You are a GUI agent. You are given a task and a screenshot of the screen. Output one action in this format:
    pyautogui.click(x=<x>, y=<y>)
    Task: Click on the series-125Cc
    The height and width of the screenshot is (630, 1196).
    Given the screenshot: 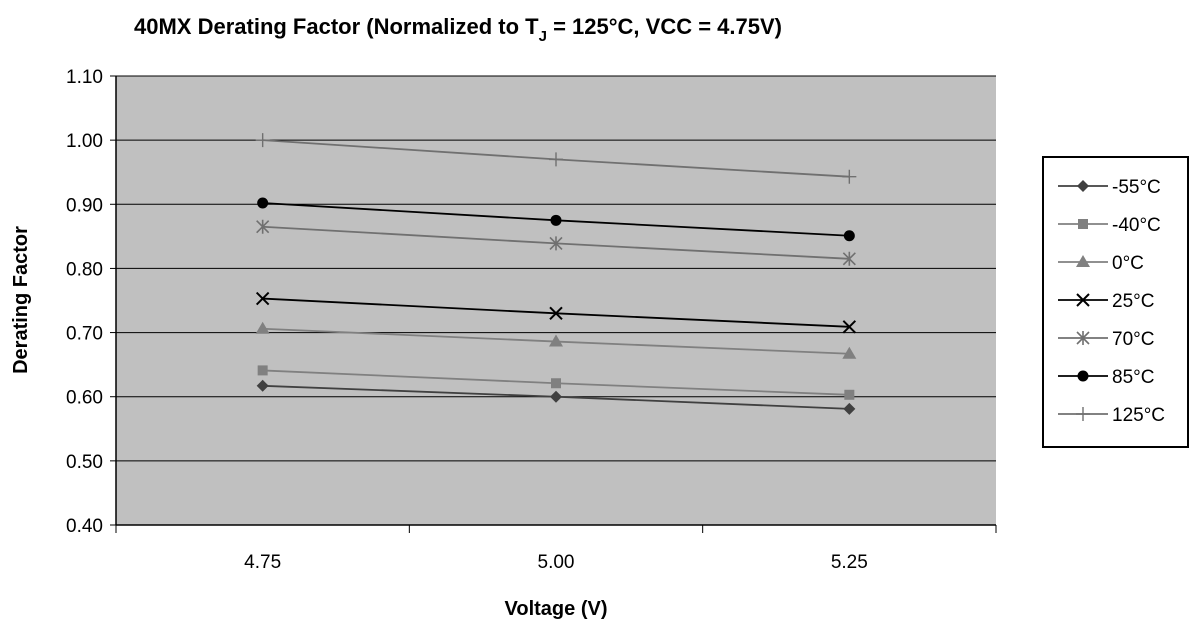 What is the action you would take?
    pyautogui.click(x=556, y=158)
    